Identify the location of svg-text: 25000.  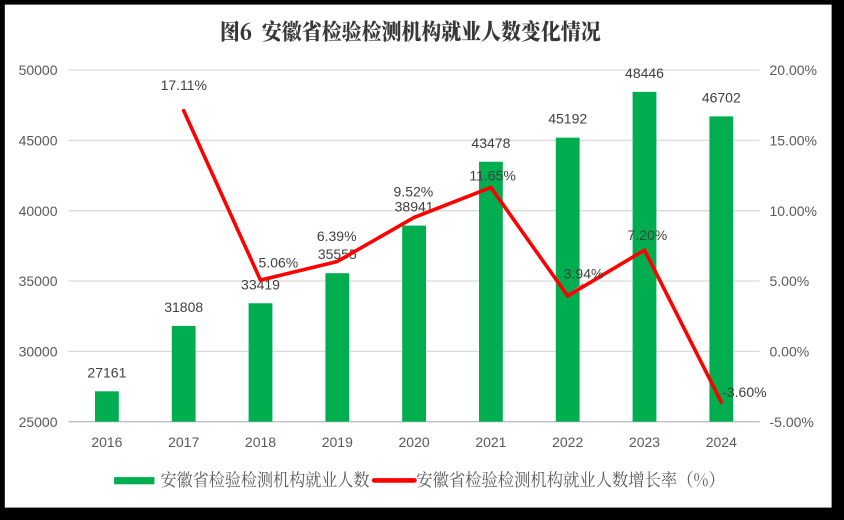
(38, 422).